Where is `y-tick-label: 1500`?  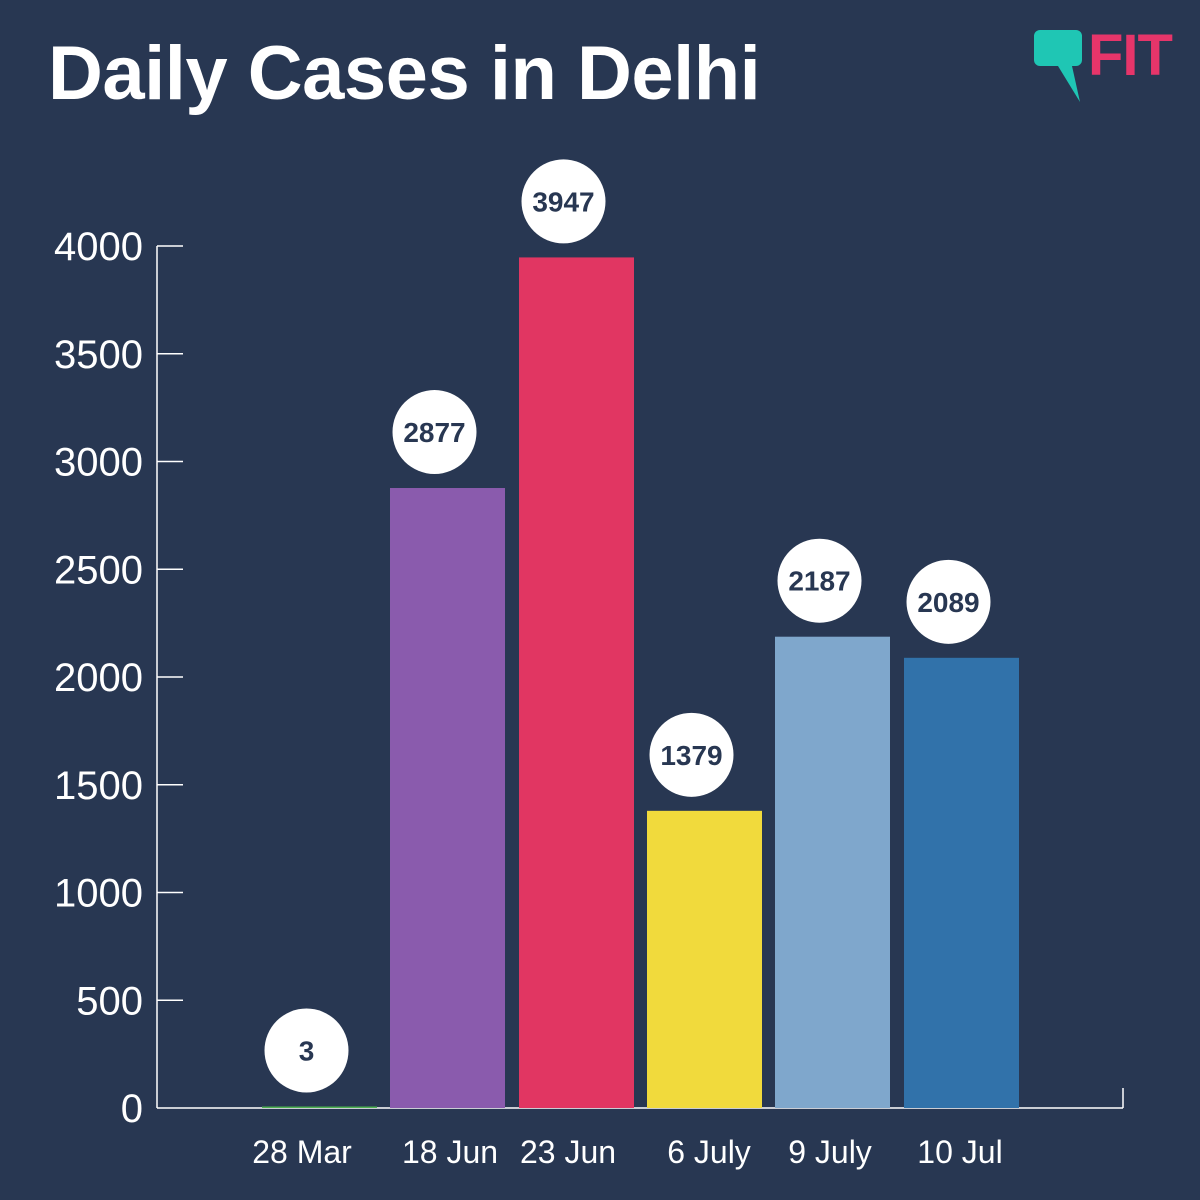
y-tick-label: 1500 is located at coordinates (98, 786).